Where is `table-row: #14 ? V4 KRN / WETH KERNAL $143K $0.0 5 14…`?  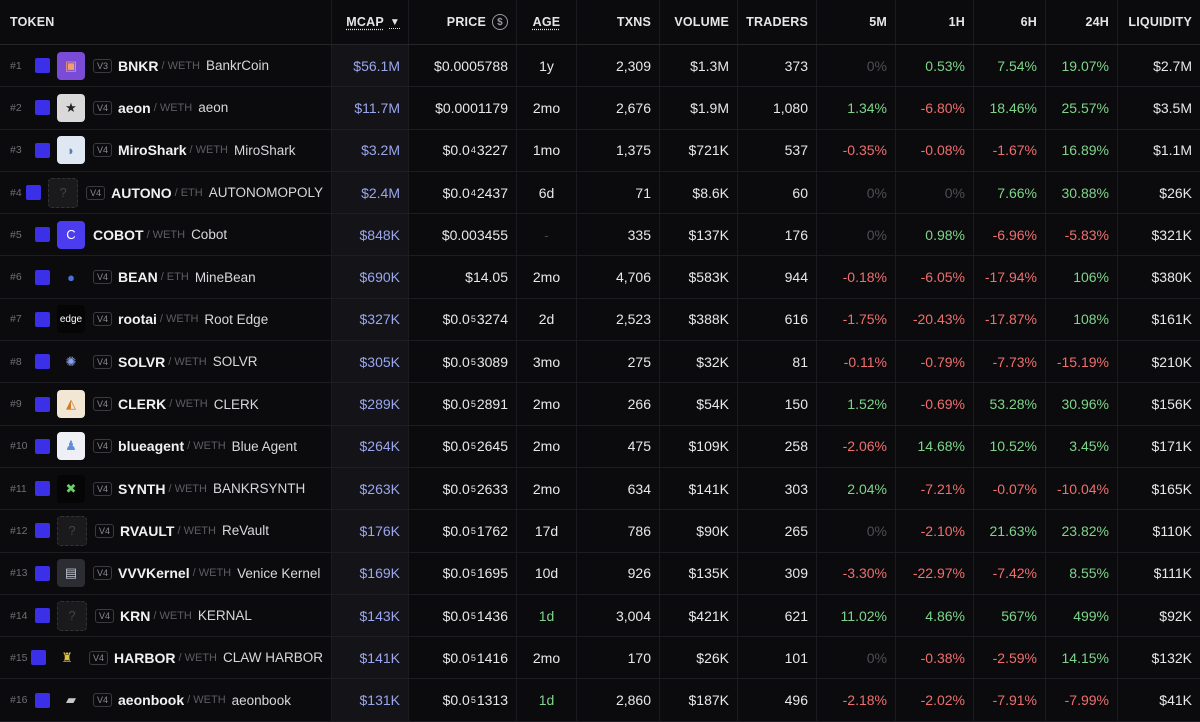 table-row: #14 ? V4 KRN / WETH KERNAL $143K $0.0 5 14… is located at coordinates (600, 616).